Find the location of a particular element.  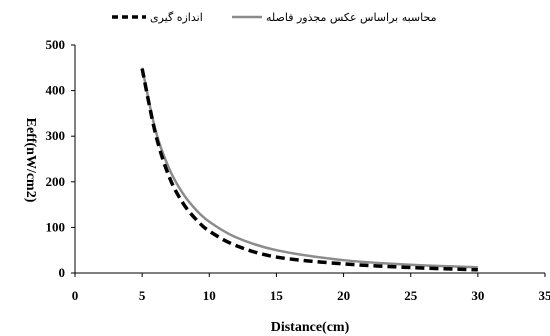

y-tick-label: 400 is located at coordinates (56, 90).